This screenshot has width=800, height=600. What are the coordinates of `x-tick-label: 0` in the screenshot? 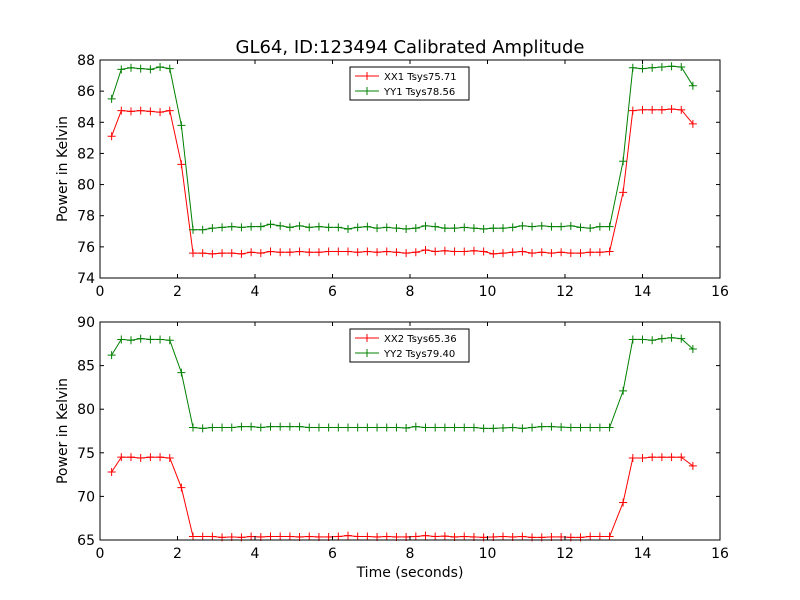 It's located at (100, 292).